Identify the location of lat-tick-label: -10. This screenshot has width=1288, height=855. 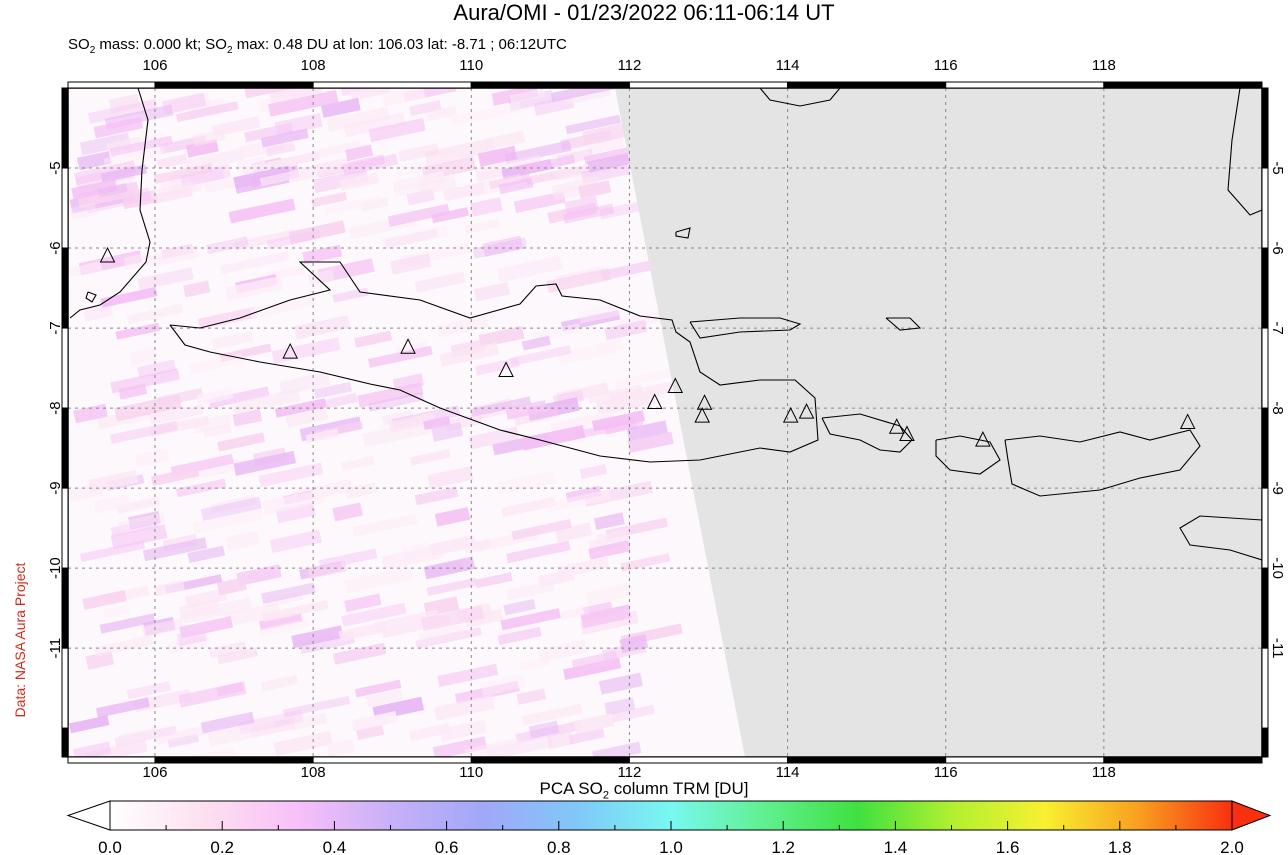
(55, 568).